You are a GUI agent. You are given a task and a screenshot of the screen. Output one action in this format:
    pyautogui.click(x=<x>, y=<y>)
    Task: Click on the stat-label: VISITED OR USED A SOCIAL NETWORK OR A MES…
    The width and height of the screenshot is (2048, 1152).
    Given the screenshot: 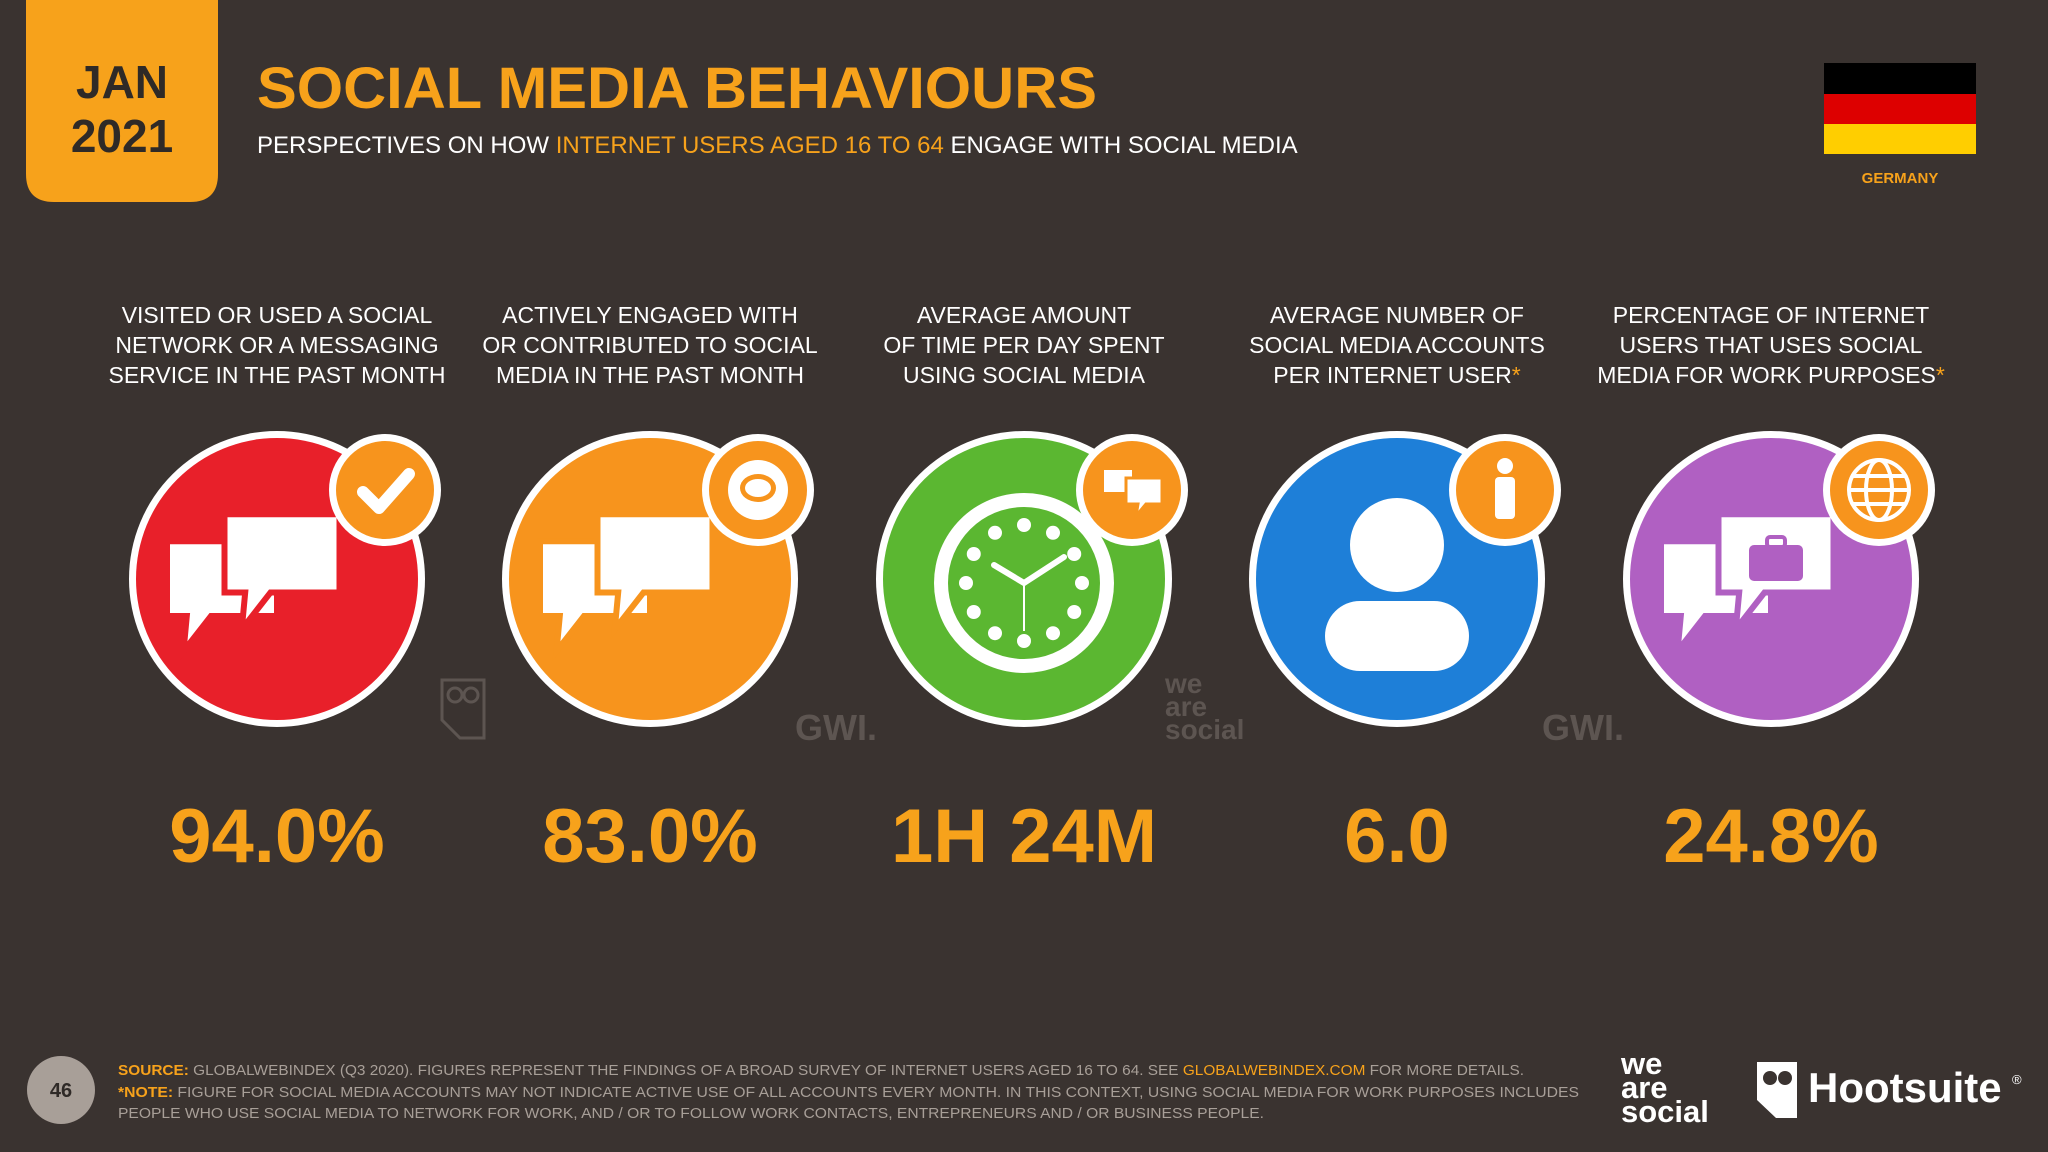 What is the action you would take?
    pyautogui.click(x=277, y=345)
    